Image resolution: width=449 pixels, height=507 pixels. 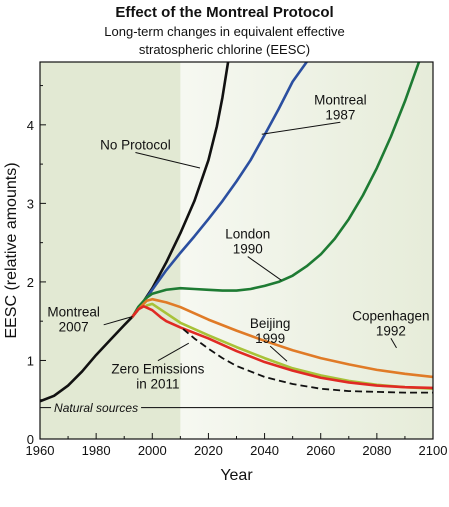 What do you see at coordinates (30, 203) in the screenshot?
I see `y-tick-label: 3` at bounding box center [30, 203].